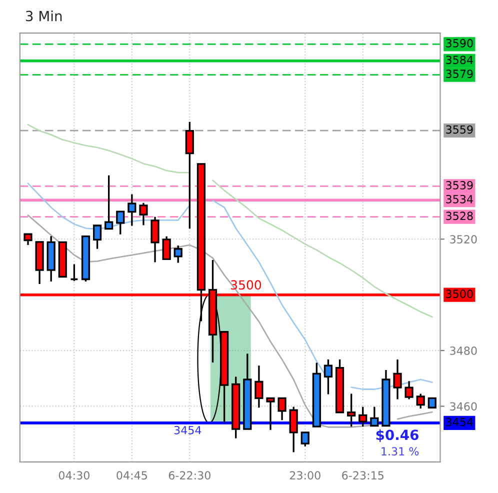 The width and height of the screenshot is (498, 493). I want to click on annotation: 1.31 %, so click(400, 451).